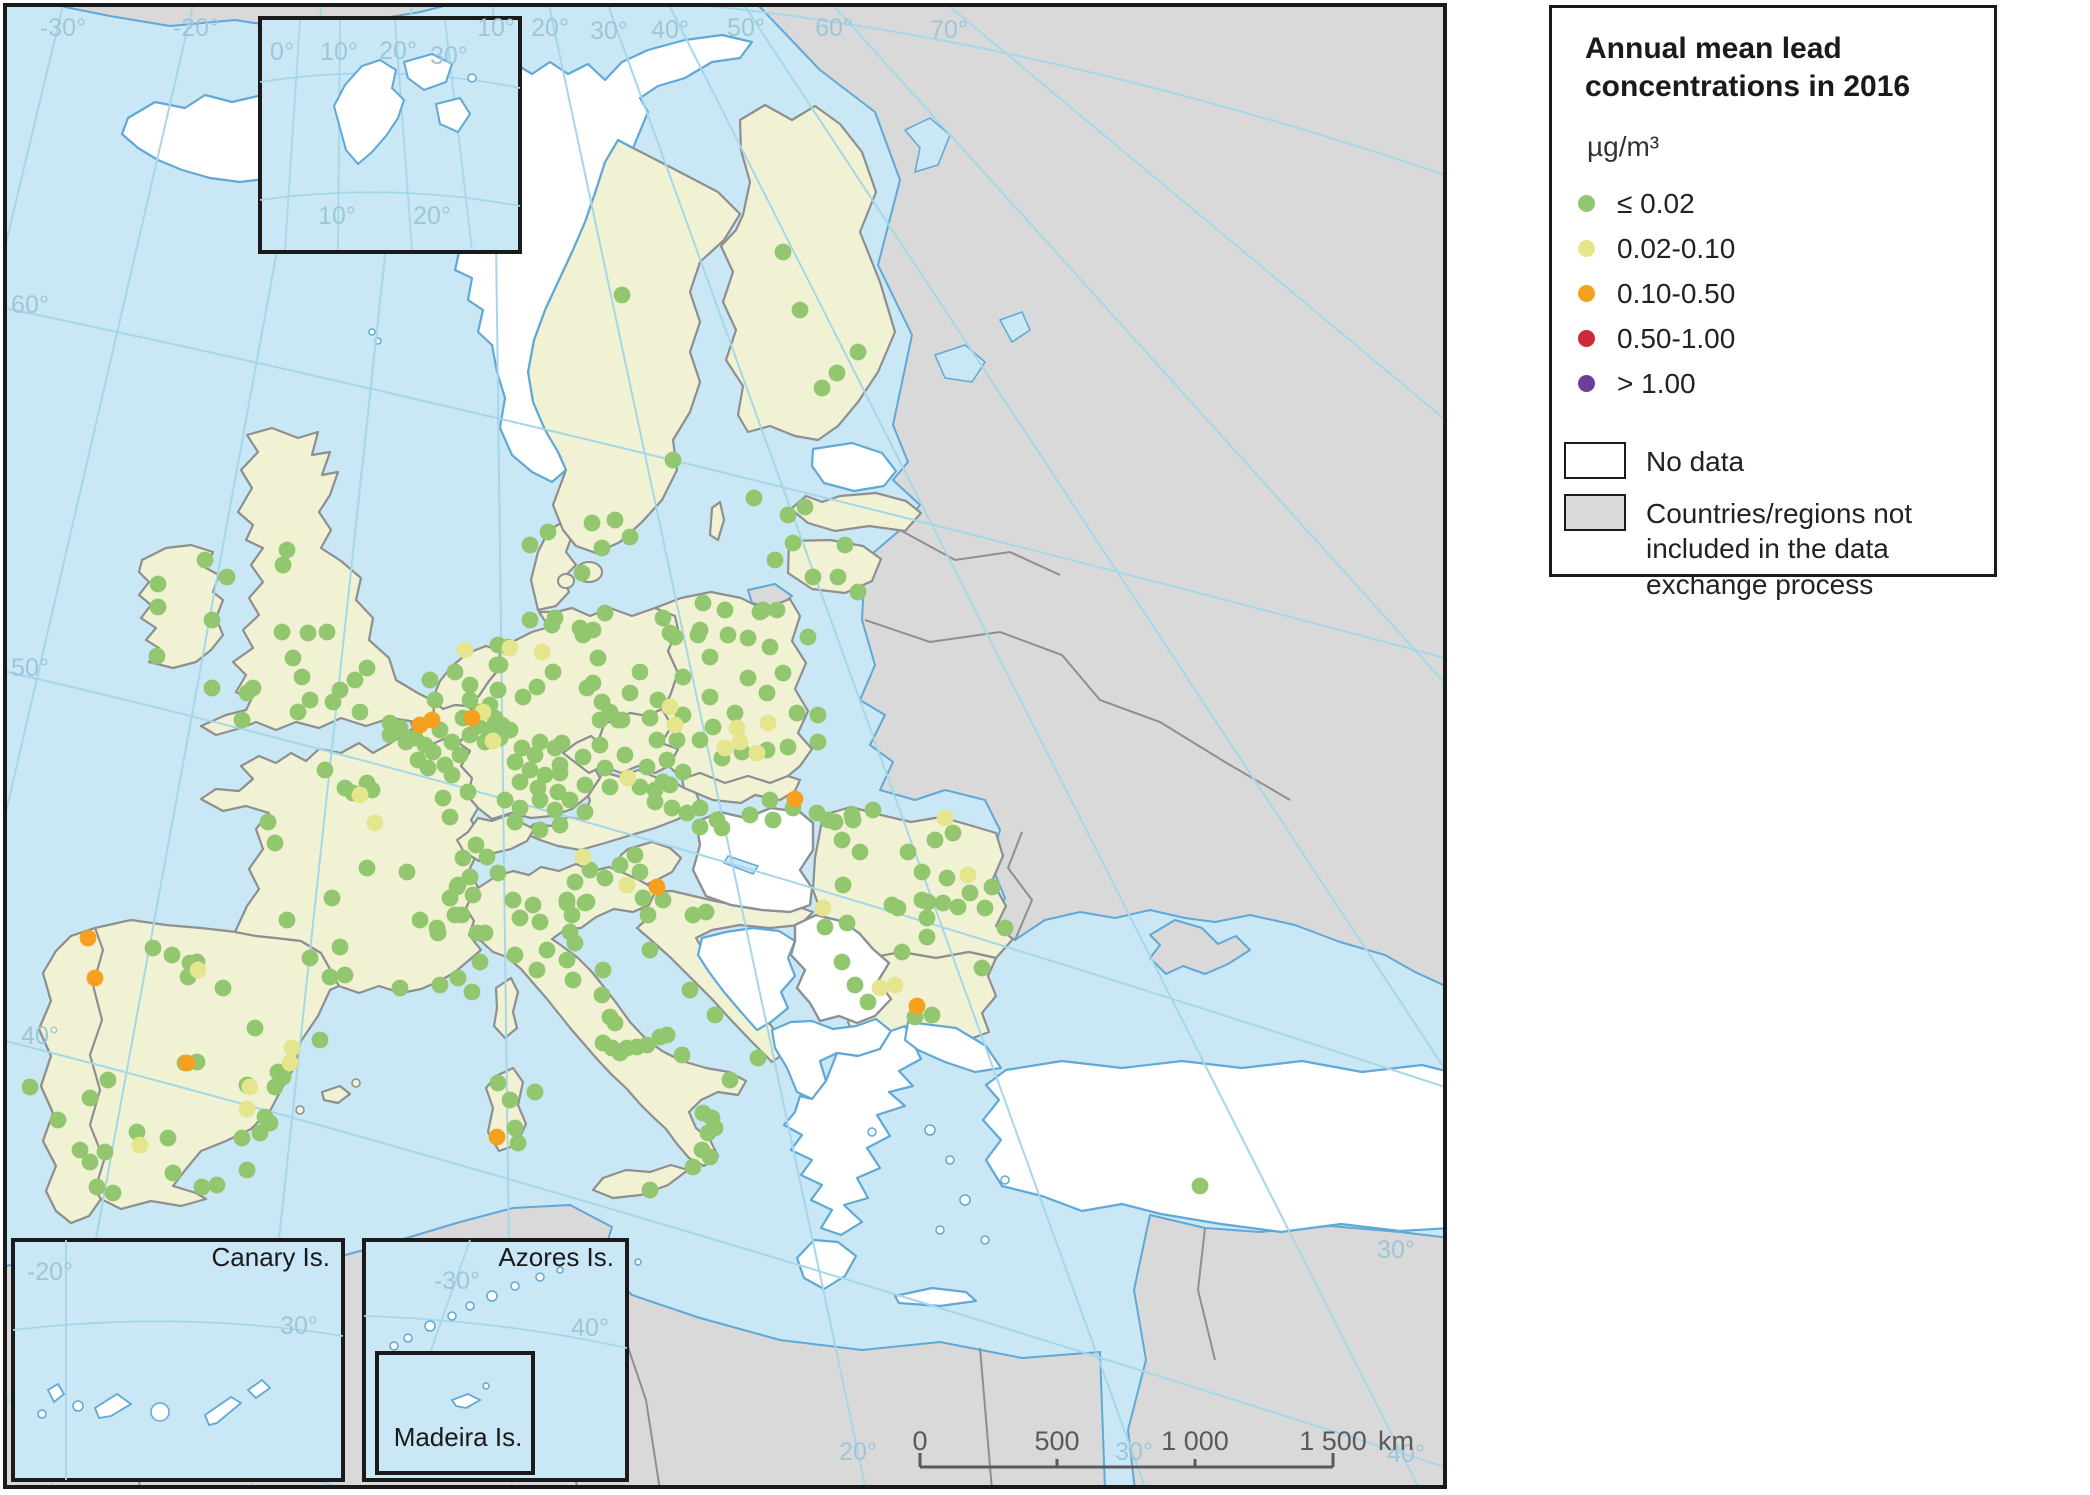 The width and height of the screenshot is (2090, 1495). I want to click on svalbard-islet, so click(472, 78).